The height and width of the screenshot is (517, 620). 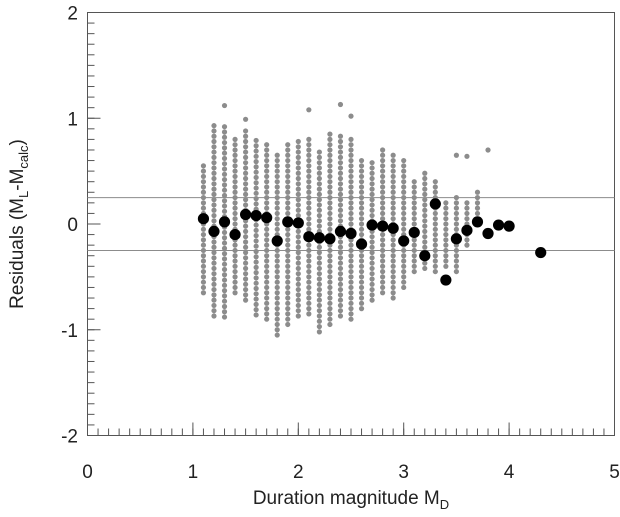 What do you see at coordinates (444, 504) in the screenshot?
I see `x-axis-title-subscript: D` at bounding box center [444, 504].